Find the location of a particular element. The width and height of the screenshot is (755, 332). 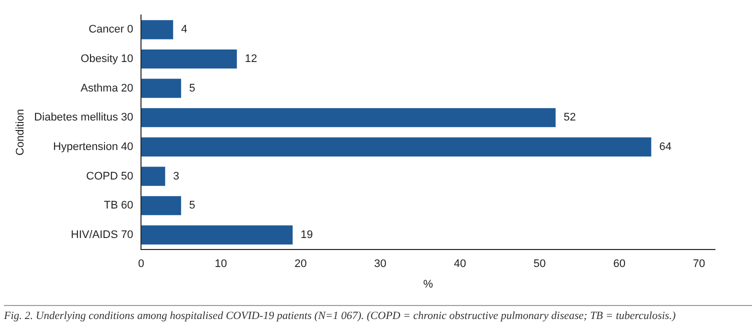

data-label: 52 is located at coordinates (570, 118).